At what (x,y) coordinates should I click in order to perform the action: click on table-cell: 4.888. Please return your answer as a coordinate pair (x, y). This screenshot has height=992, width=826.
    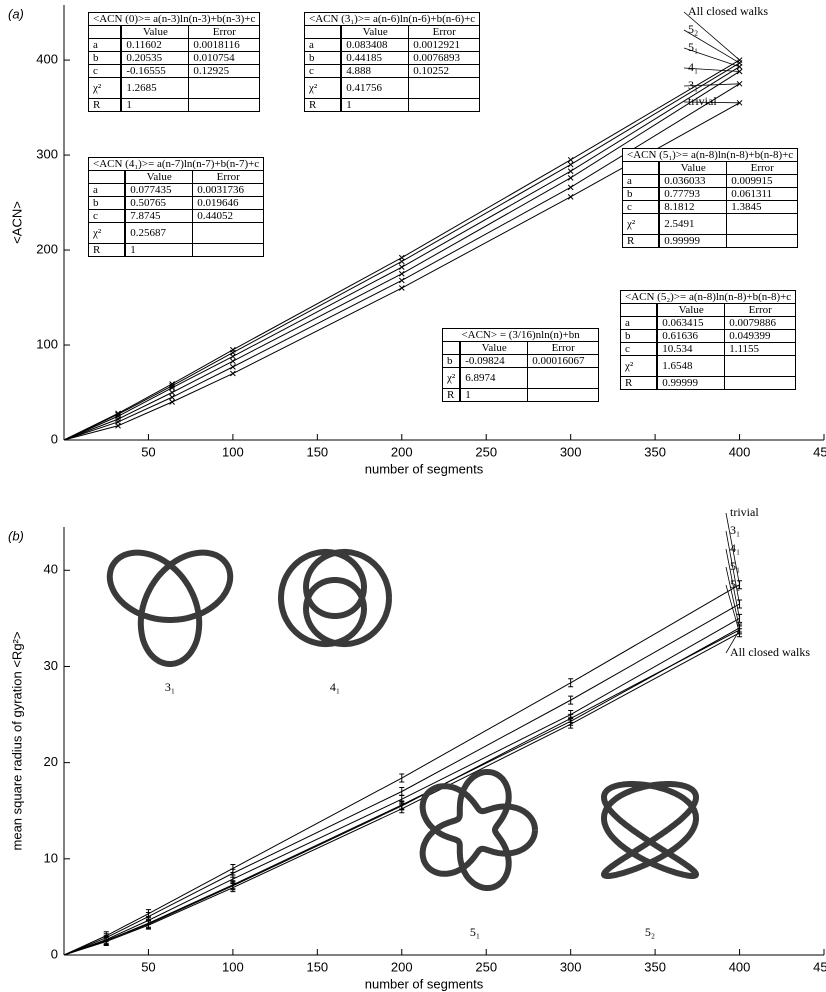
    Looking at the image, I should click on (375, 71).